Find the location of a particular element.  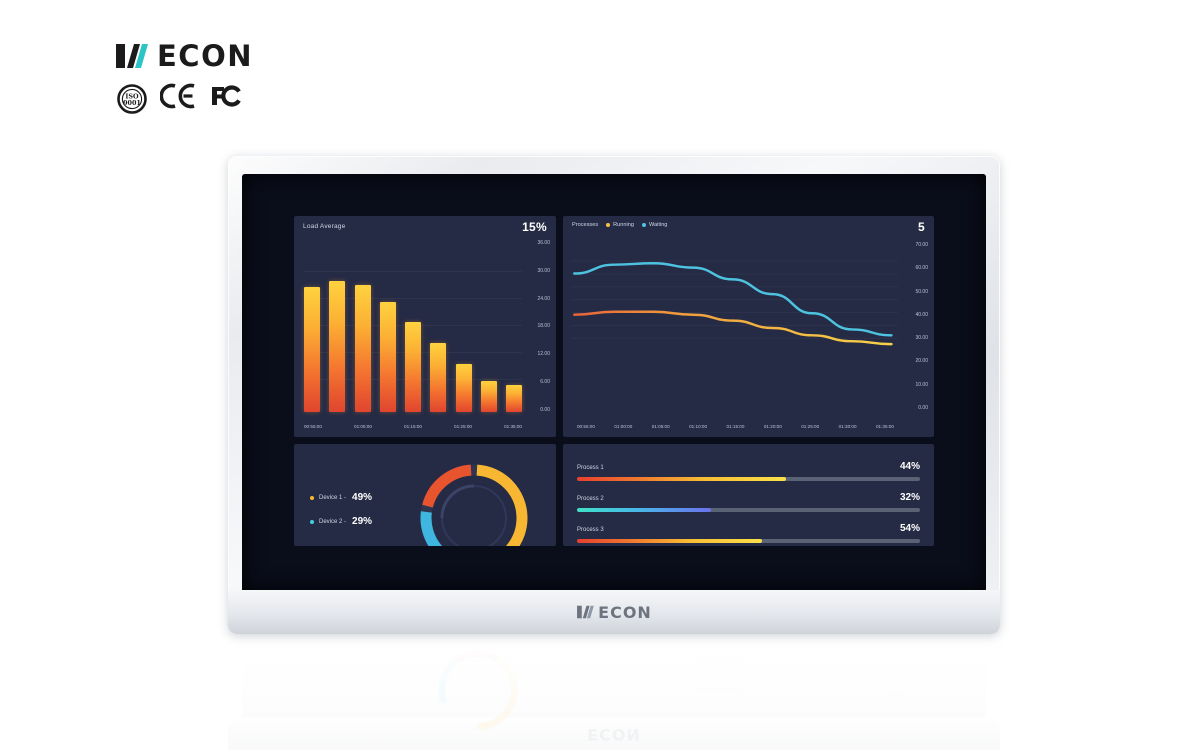

device-1-color-dot is located at coordinates (312, 497).